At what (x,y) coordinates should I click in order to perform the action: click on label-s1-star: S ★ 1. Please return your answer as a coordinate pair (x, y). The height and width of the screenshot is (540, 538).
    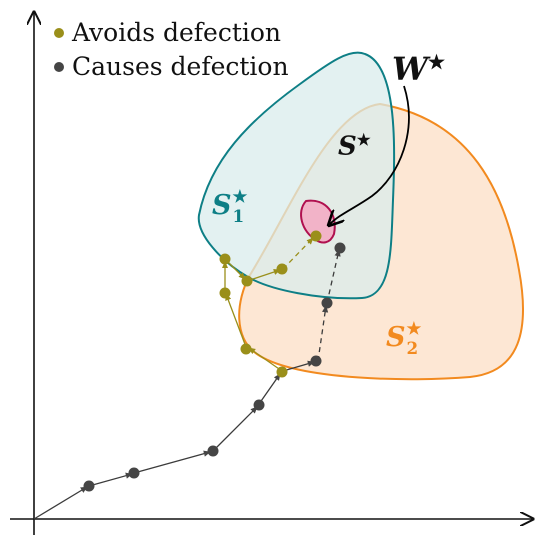
    Looking at the image, I should click on (230, 206).